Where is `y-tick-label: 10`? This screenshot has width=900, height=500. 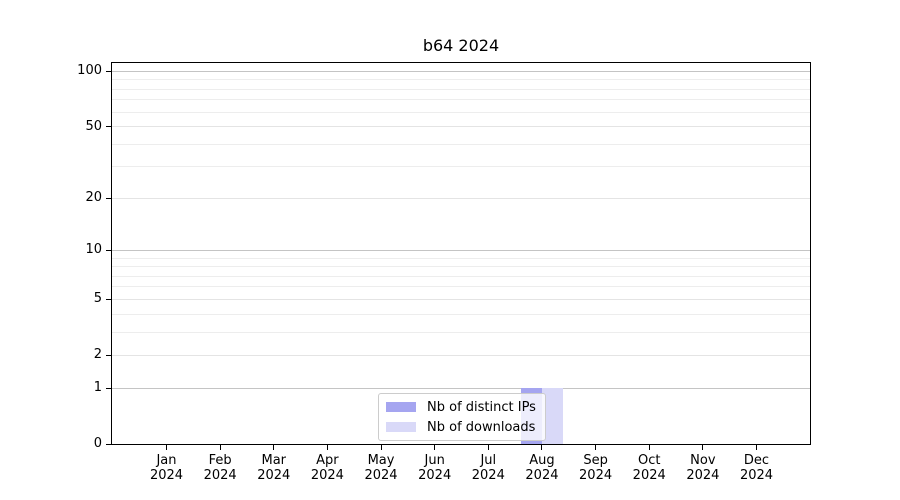
y-tick-label: 10 is located at coordinates (93, 250).